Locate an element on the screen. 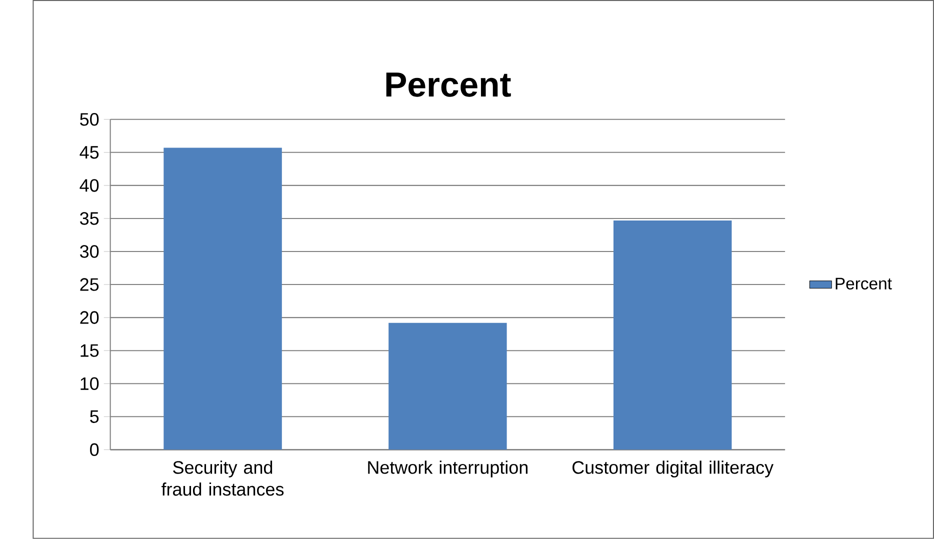 This screenshot has width=934, height=539. y-tick-label: 45 is located at coordinates (89, 152).